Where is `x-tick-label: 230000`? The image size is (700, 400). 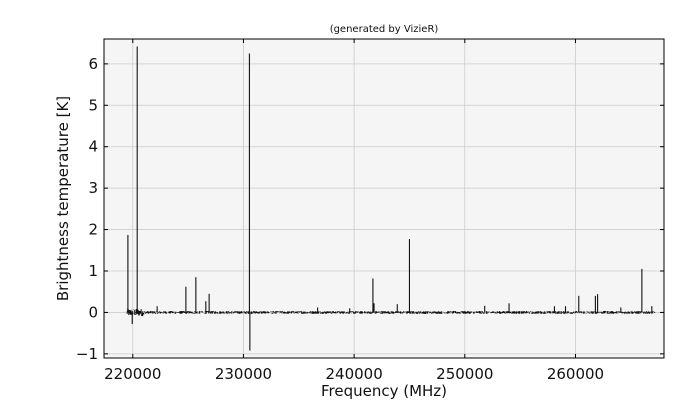 x-tick-label: 230000 is located at coordinates (243, 374).